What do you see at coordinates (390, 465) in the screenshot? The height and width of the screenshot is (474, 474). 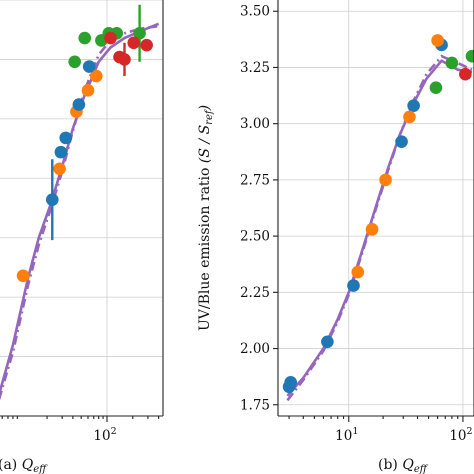 I see `x-axis-label-b-prefix: (b)` at bounding box center [390, 465].